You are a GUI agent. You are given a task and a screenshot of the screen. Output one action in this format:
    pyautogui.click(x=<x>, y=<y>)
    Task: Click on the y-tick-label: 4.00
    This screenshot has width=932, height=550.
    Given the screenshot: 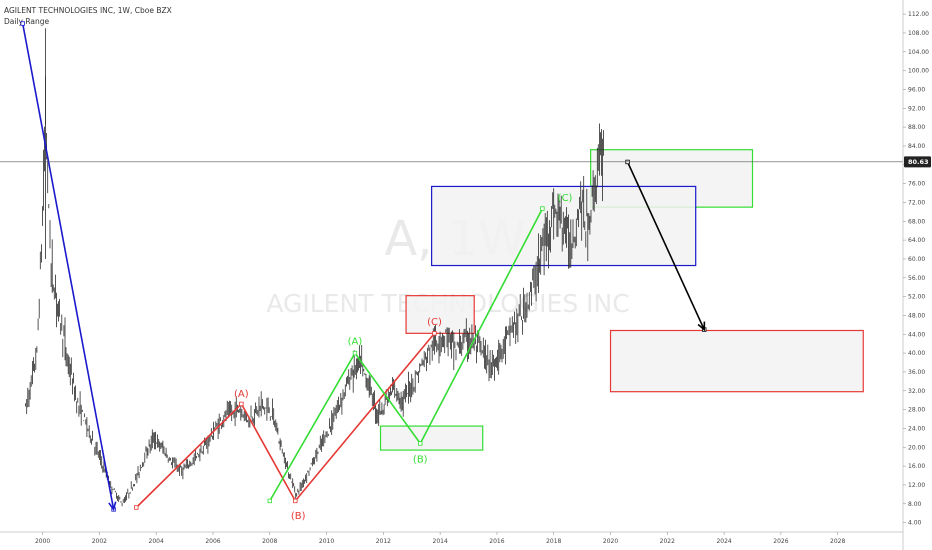 What is the action you would take?
    pyautogui.click(x=915, y=523)
    